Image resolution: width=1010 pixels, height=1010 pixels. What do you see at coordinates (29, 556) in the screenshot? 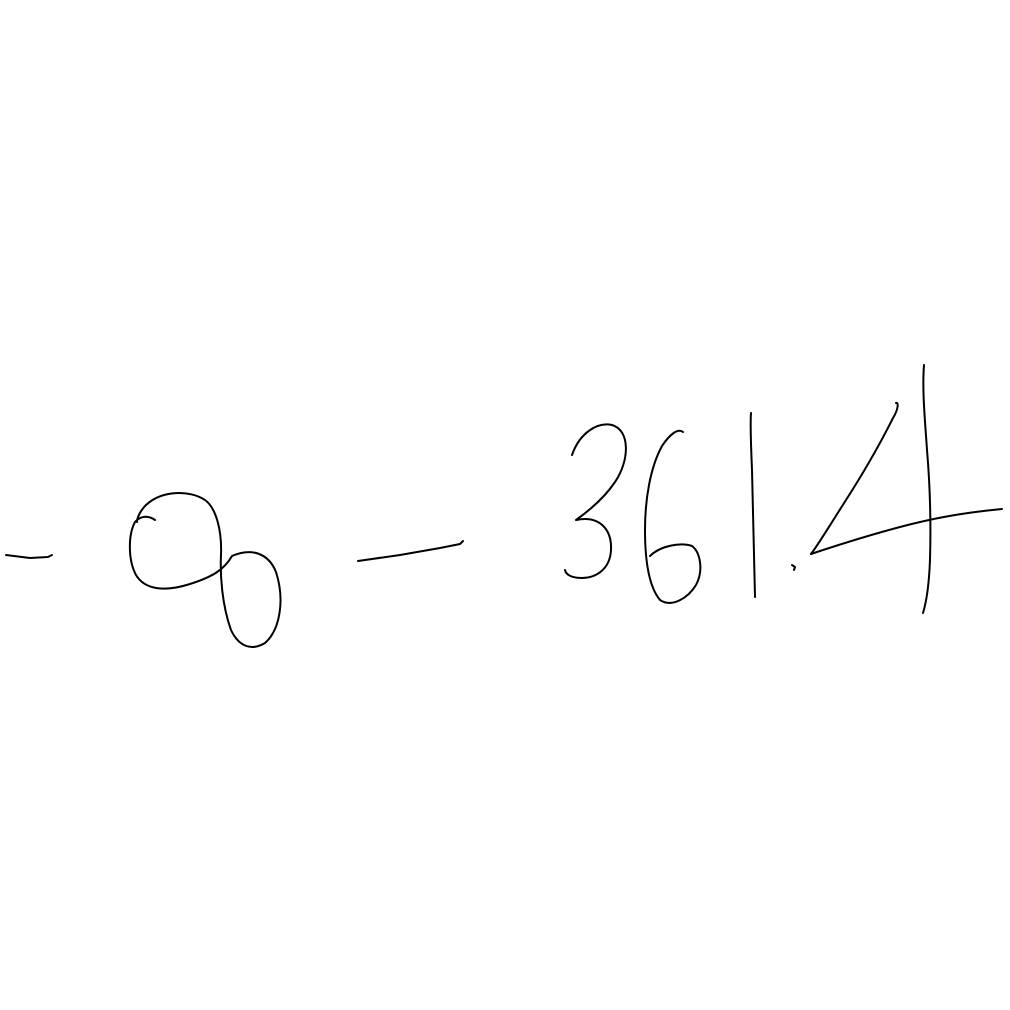
I see `stroke-minus-sign` at bounding box center [29, 556].